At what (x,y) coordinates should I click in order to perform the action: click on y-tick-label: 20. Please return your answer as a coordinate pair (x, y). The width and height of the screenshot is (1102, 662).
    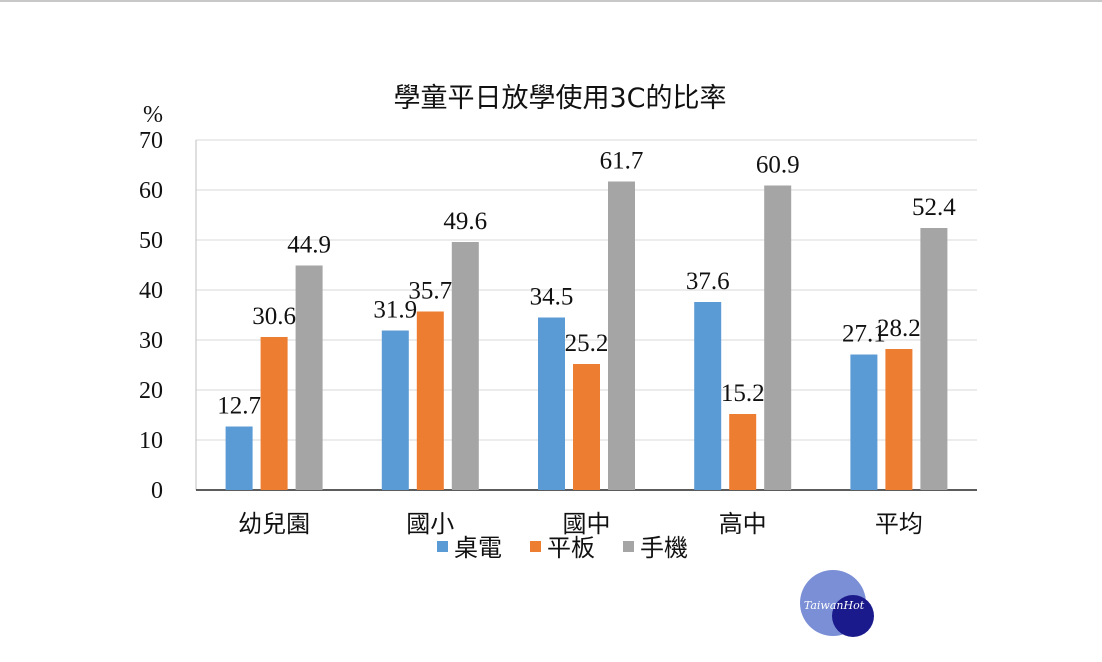
    Looking at the image, I should click on (151, 391).